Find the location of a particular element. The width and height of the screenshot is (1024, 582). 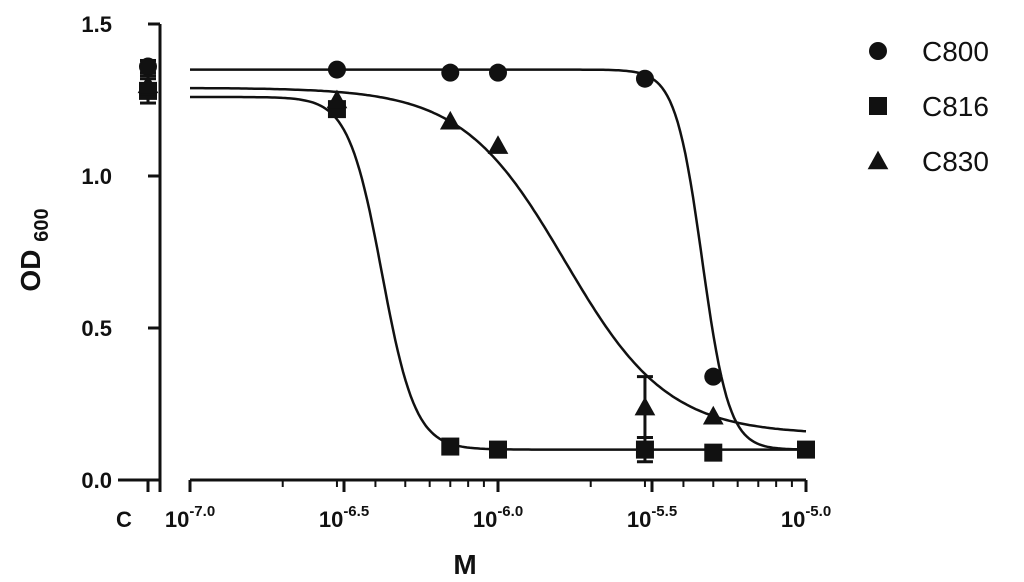

y-tick-label: 0.5 is located at coordinates (96, 328).